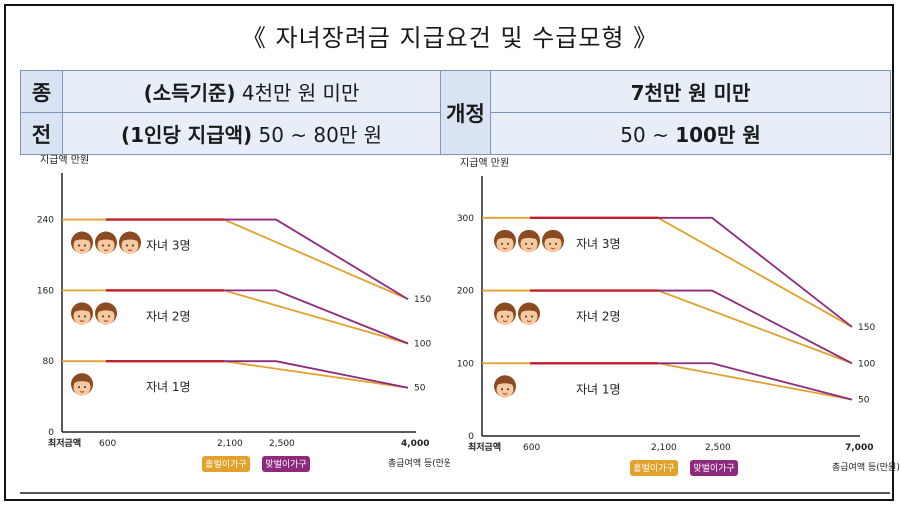  I want to click on x-tick-label: 2,500, so click(282, 444).